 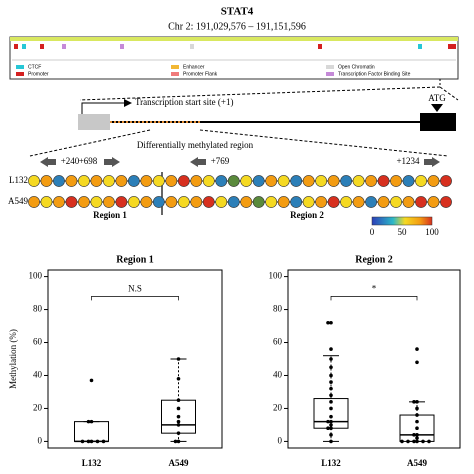 I want to click on y-tick-label: 40, so click(x=38, y=375).